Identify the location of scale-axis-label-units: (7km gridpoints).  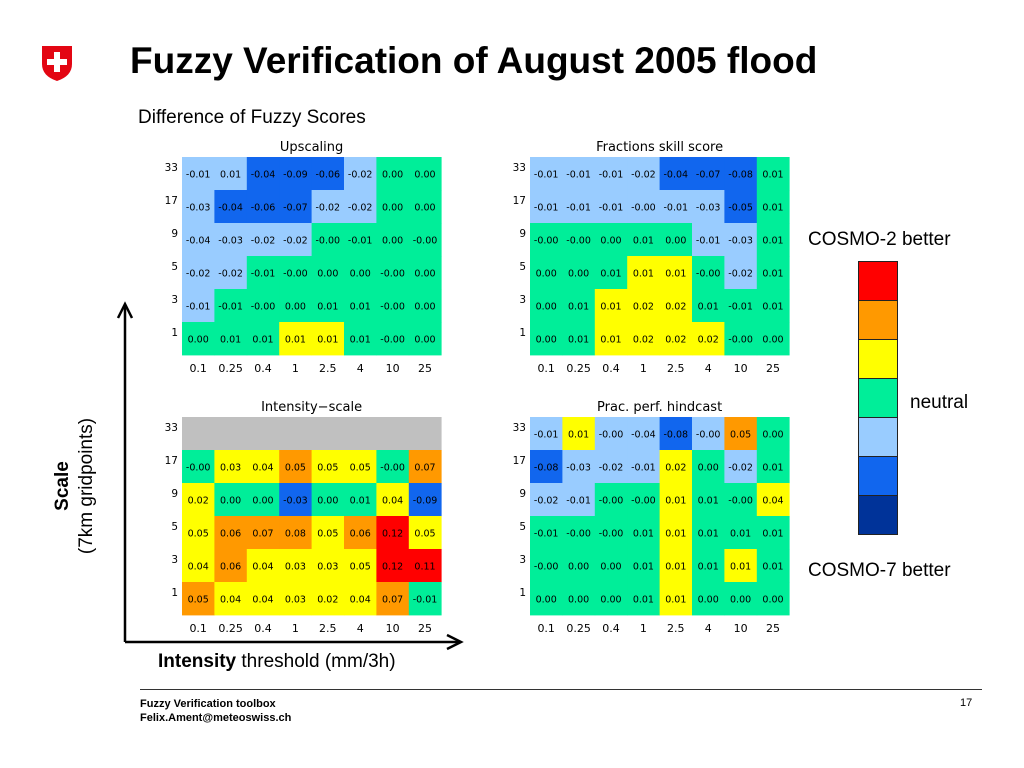
(86, 486).